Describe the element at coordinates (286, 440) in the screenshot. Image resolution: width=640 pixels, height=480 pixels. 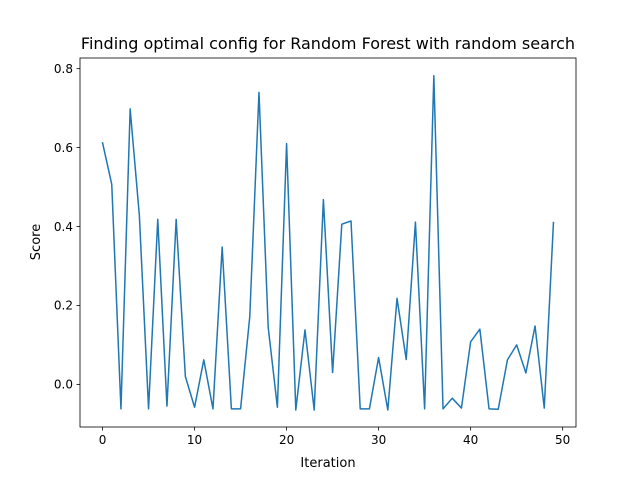
I see `x-tick-label: 20` at that location.